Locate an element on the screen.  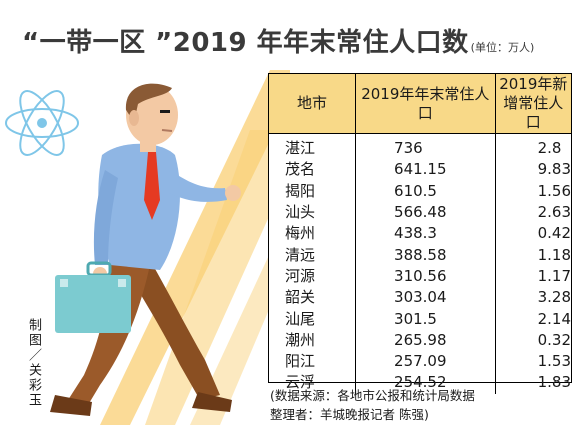
table-row: 湛江 736 2.8 is located at coordinates (420, 146).